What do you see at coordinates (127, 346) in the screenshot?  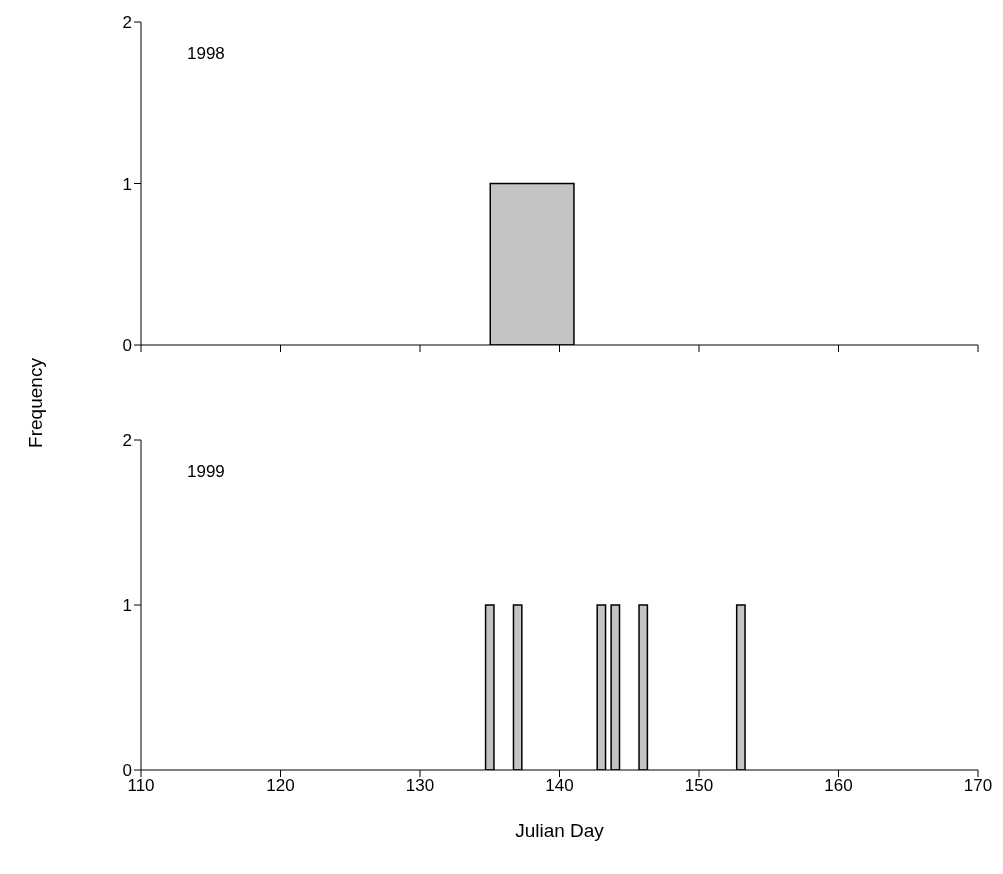 I see `y-tick-label: 0` at bounding box center [127, 346].